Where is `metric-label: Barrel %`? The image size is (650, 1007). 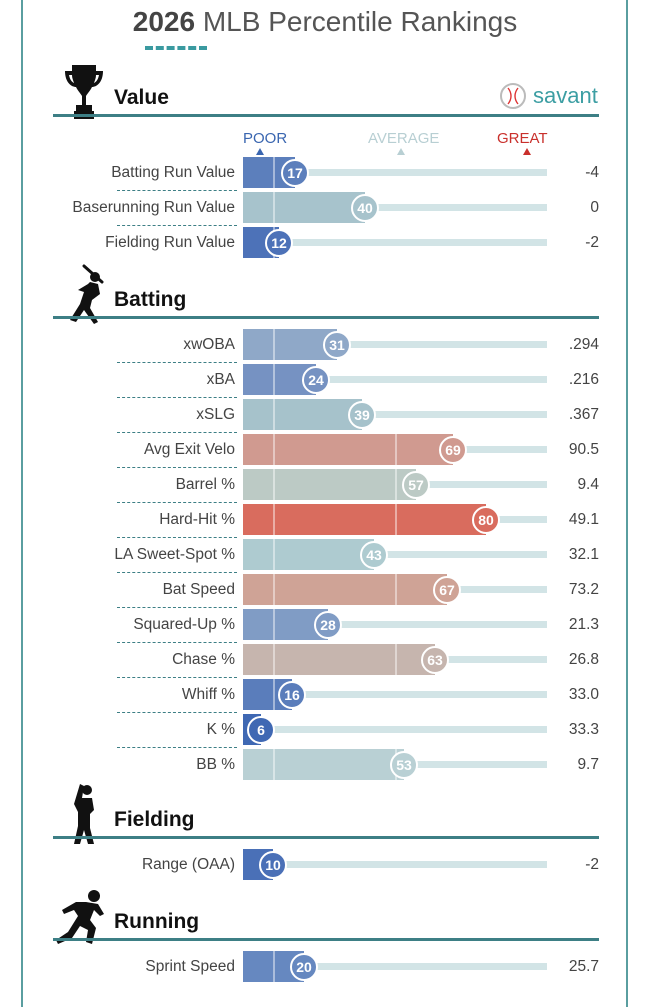 metric-label: Barrel % is located at coordinates (205, 484).